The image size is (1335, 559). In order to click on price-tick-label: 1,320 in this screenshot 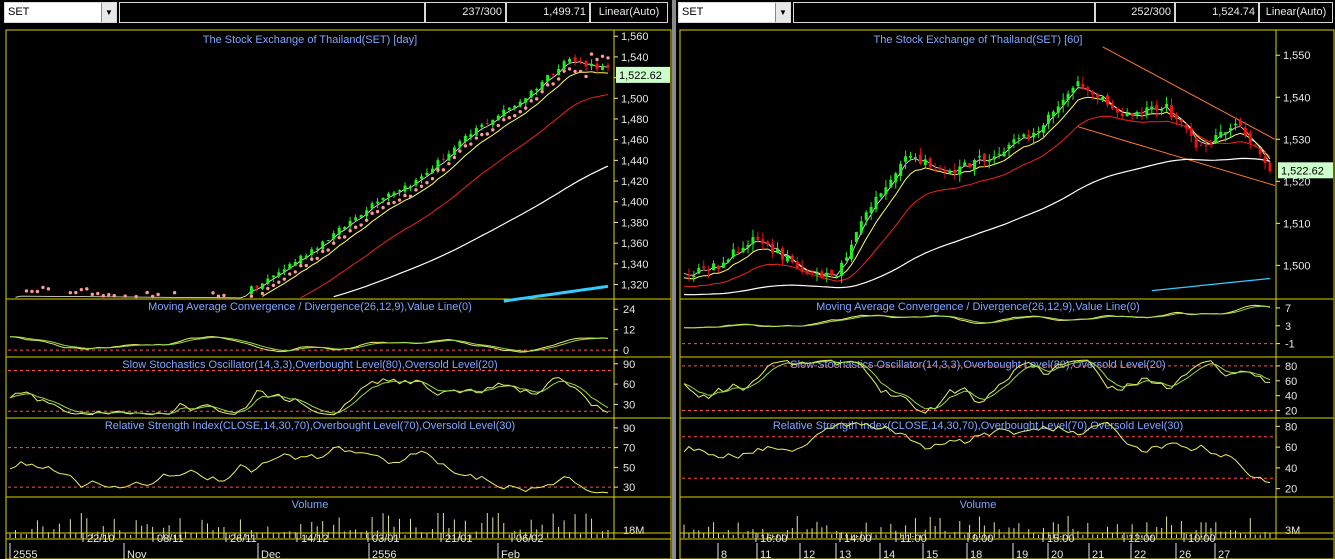, I will do `click(635, 286)`.